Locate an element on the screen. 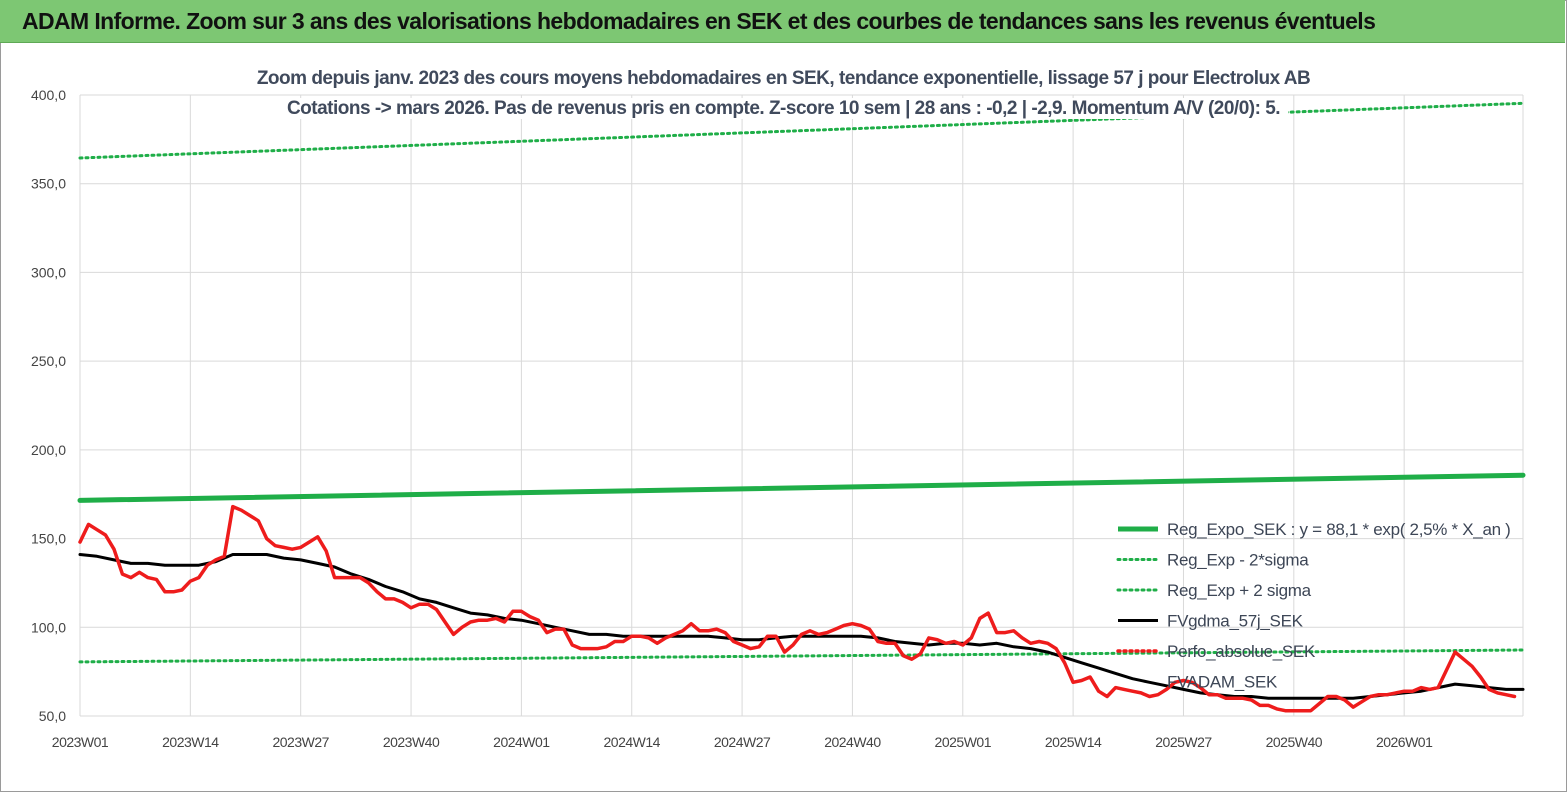 This screenshot has width=1567, height=792. legend-label: Reg_Exp + 2 sigma is located at coordinates (1239, 590).